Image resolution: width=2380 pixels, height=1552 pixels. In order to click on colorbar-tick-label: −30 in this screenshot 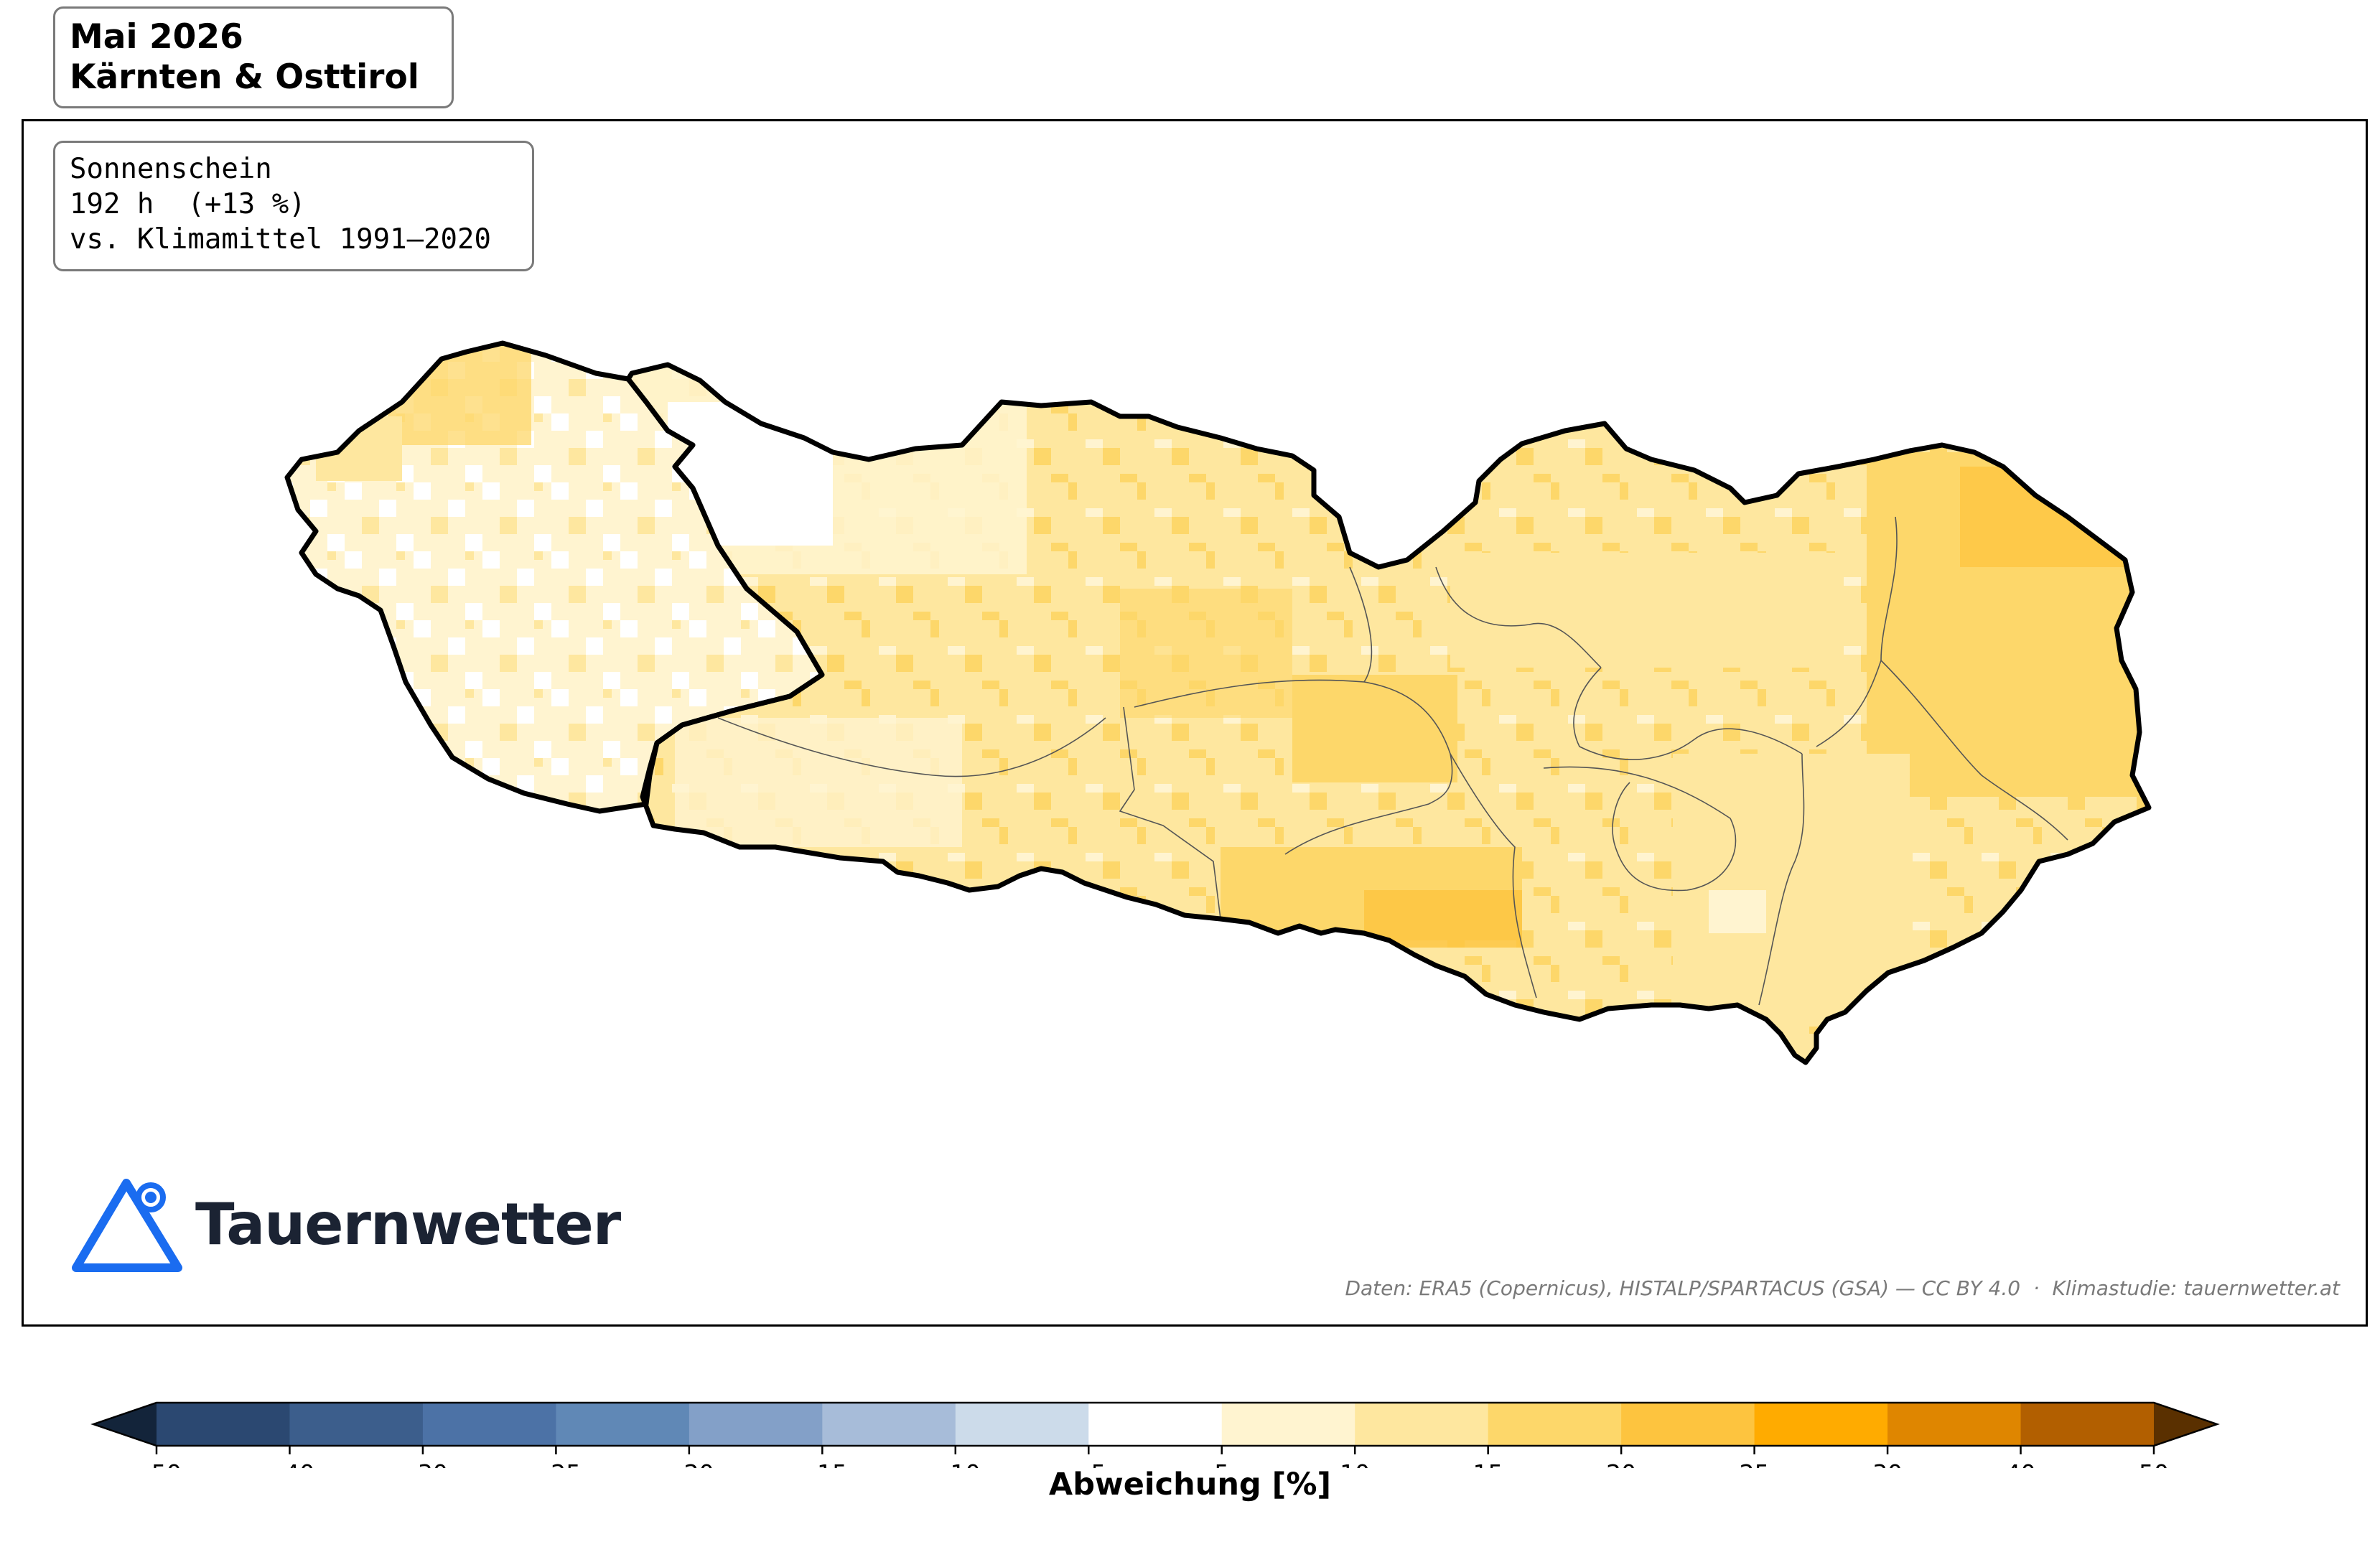, I will do `click(423, 1463)`.